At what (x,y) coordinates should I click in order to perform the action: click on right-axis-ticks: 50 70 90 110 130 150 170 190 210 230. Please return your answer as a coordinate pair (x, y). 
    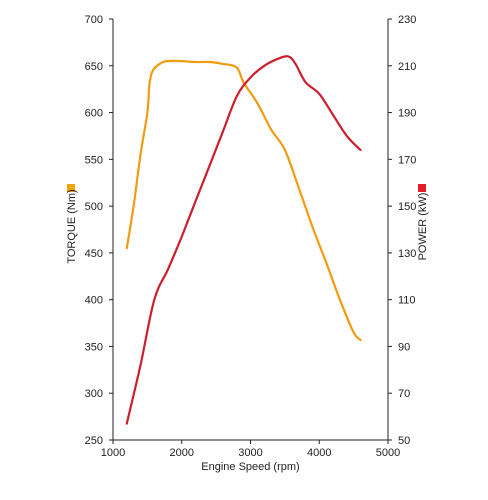
    Looking at the image, I should click on (402, 230).